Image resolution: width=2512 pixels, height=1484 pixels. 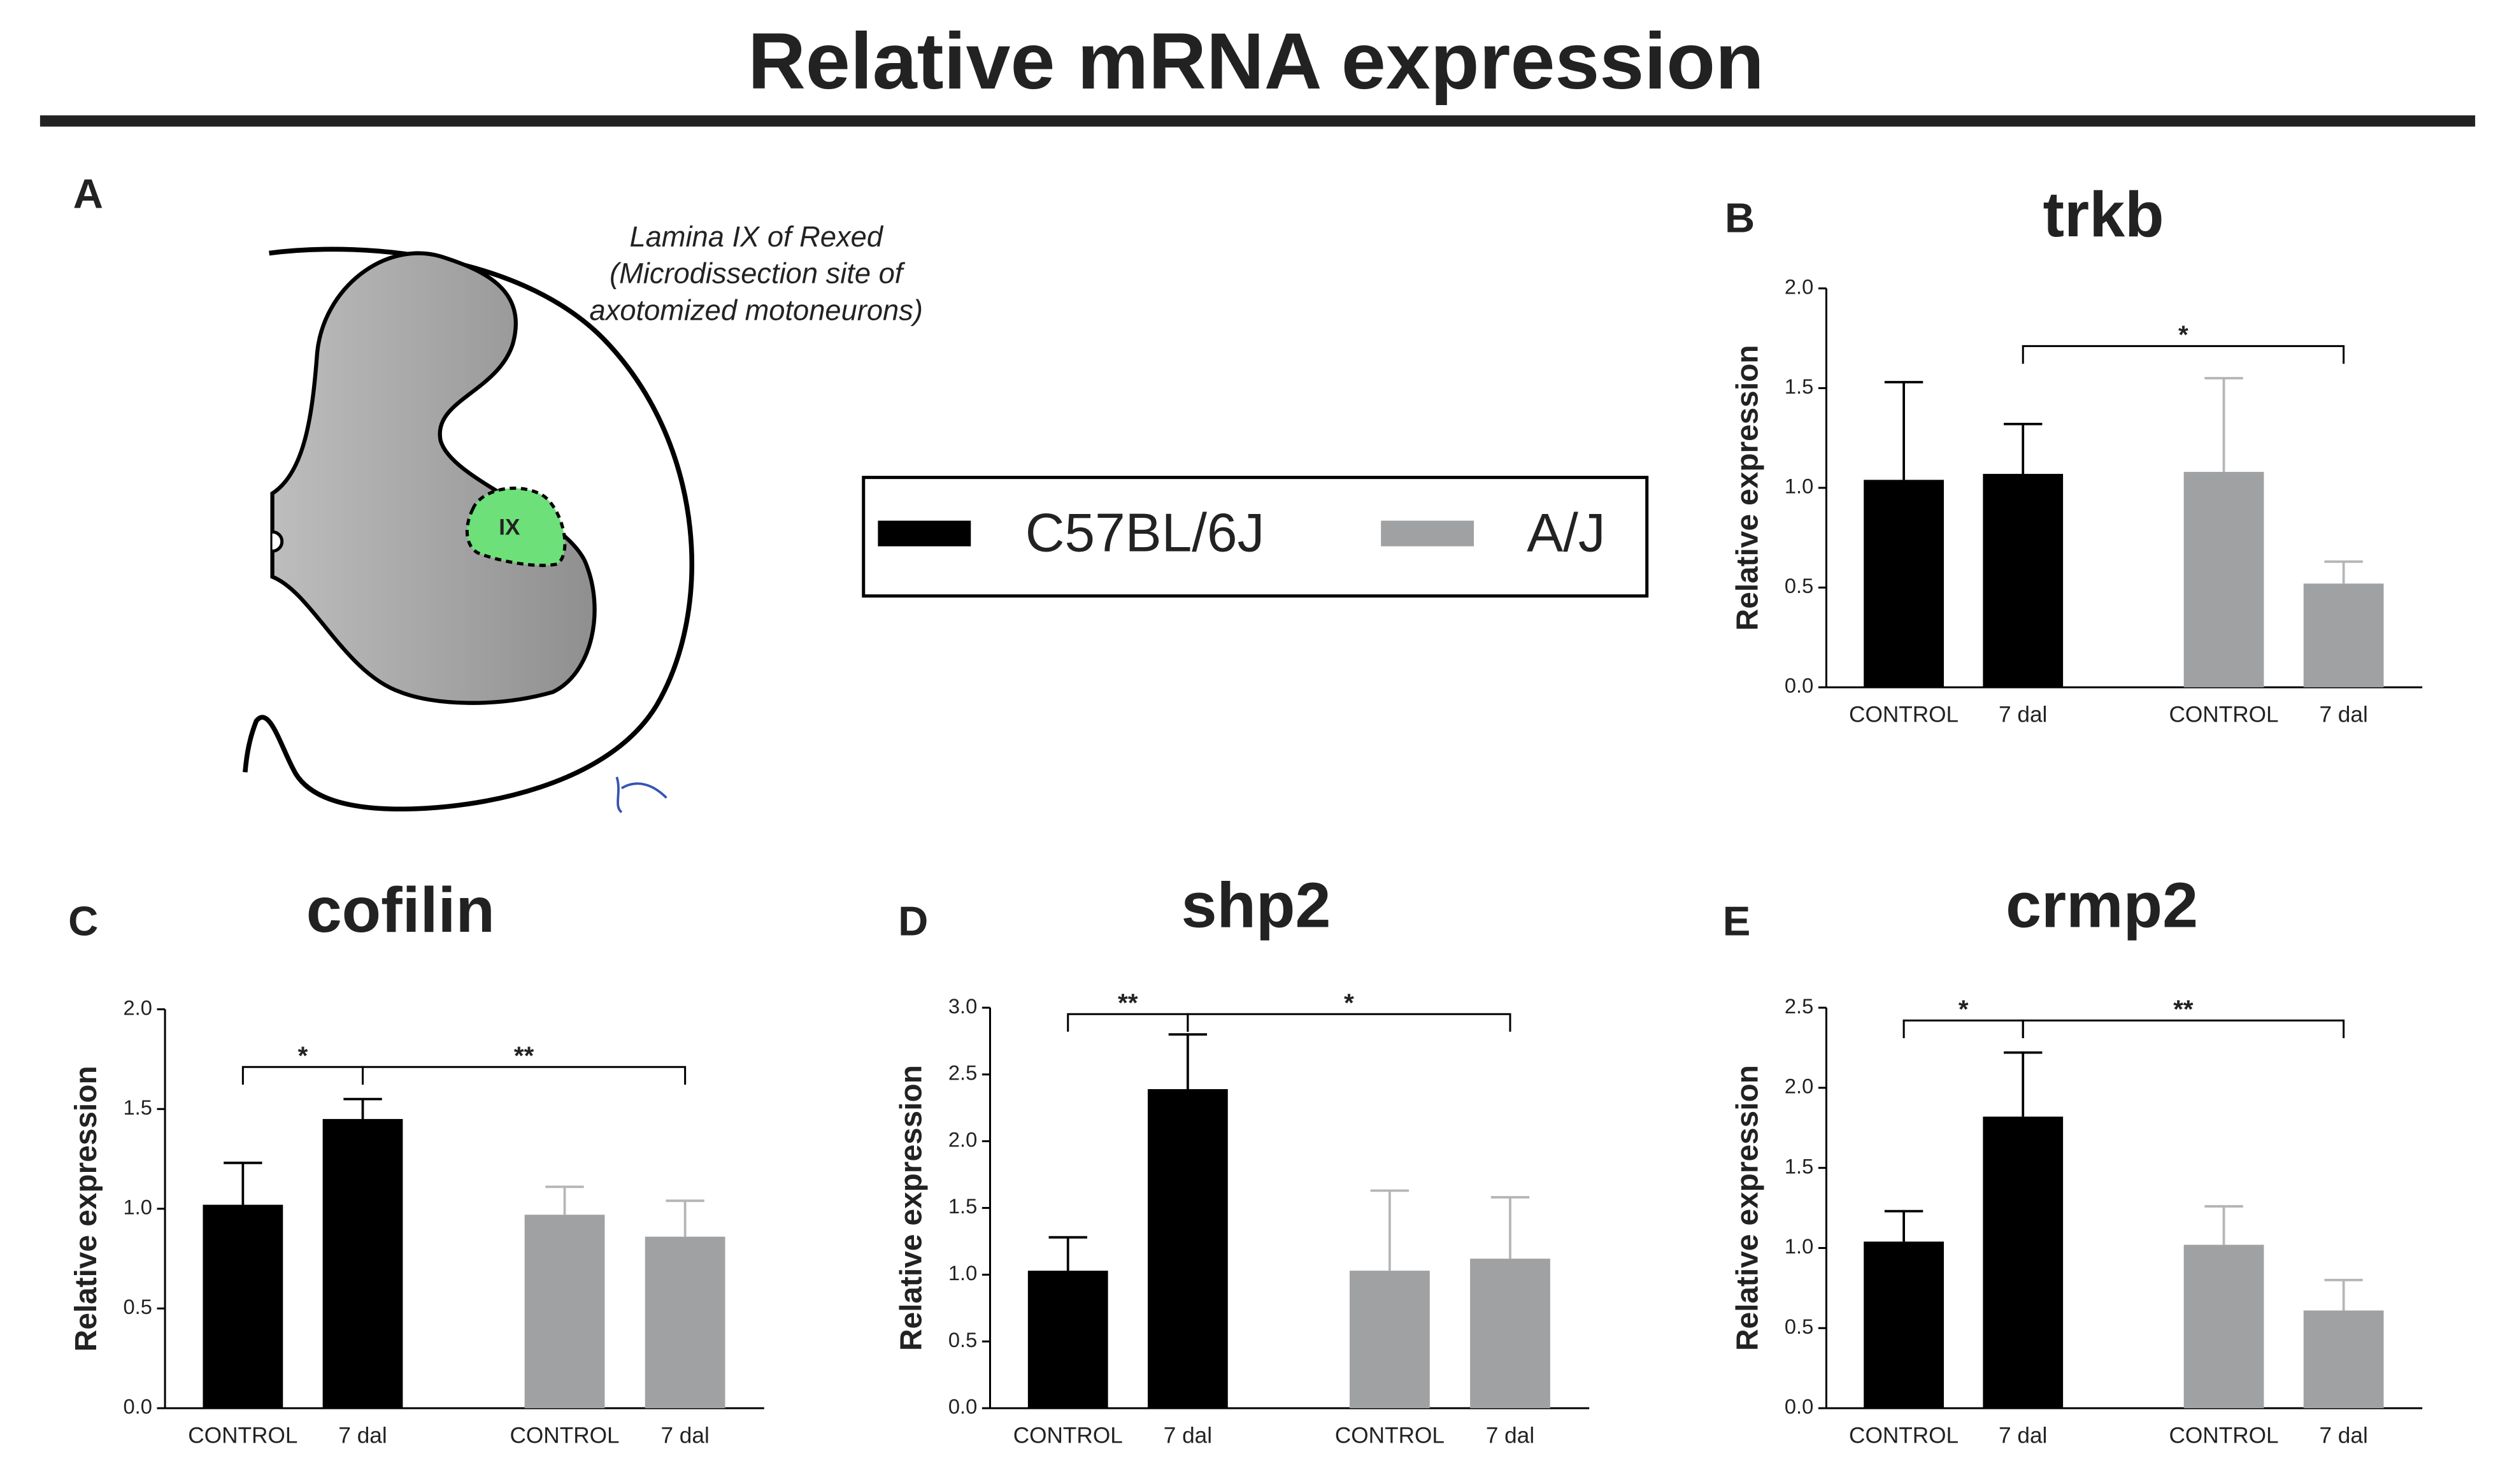 What do you see at coordinates (756, 310) in the screenshot?
I see `diagram-annotation: axotomized motoneurons)` at bounding box center [756, 310].